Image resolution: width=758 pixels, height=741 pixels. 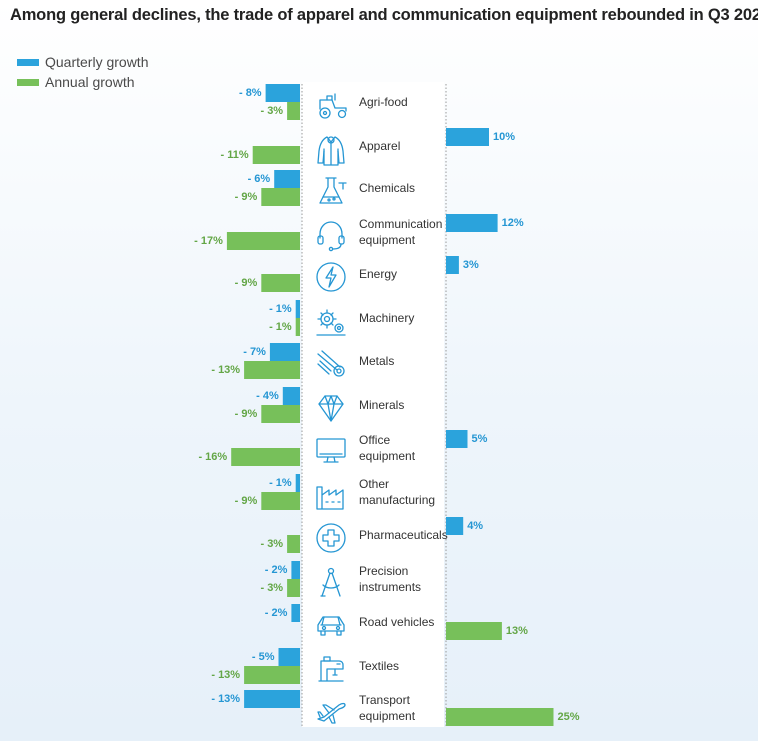 What do you see at coordinates (383, 571) in the screenshot?
I see `category-label: Precision` at bounding box center [383, 571].